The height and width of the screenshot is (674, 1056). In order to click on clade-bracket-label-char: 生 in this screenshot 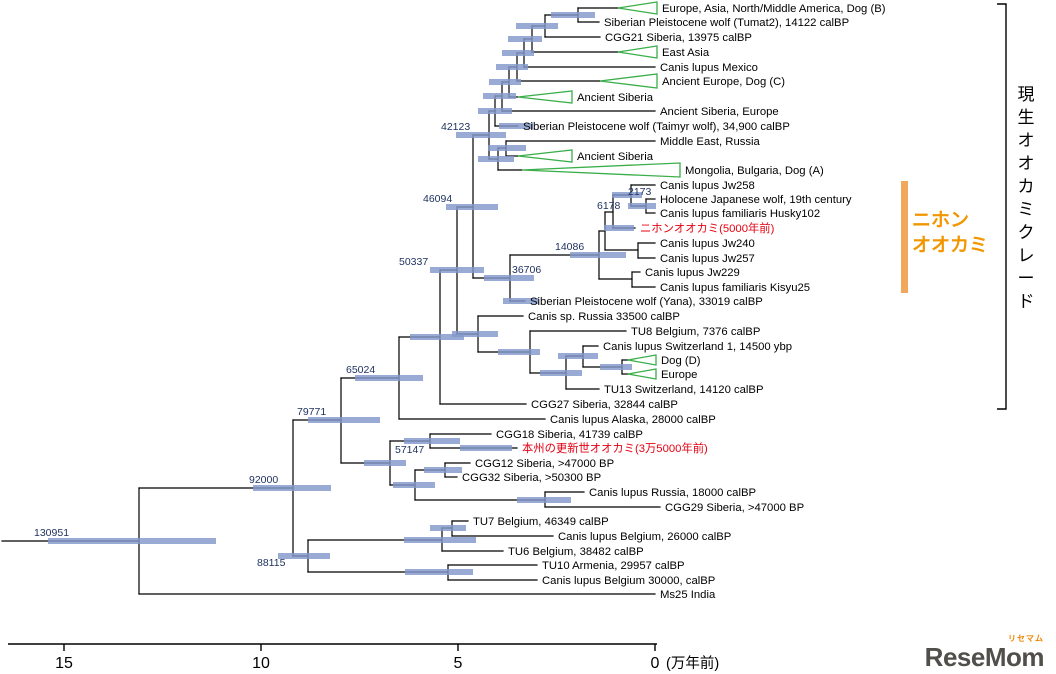, I will do `click(1026, 117)`.